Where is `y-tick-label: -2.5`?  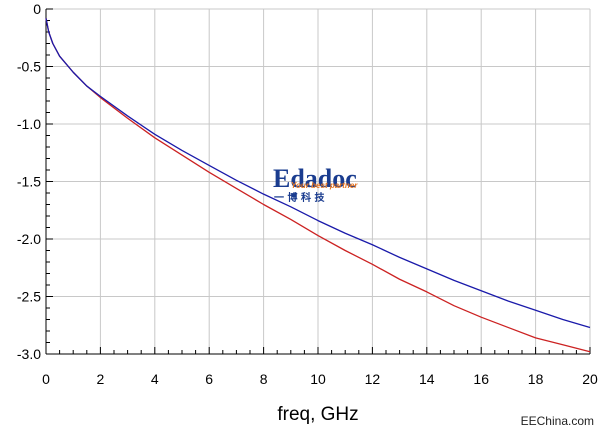 y-tick-label: -2.5 is located at coordinates (29, 297).